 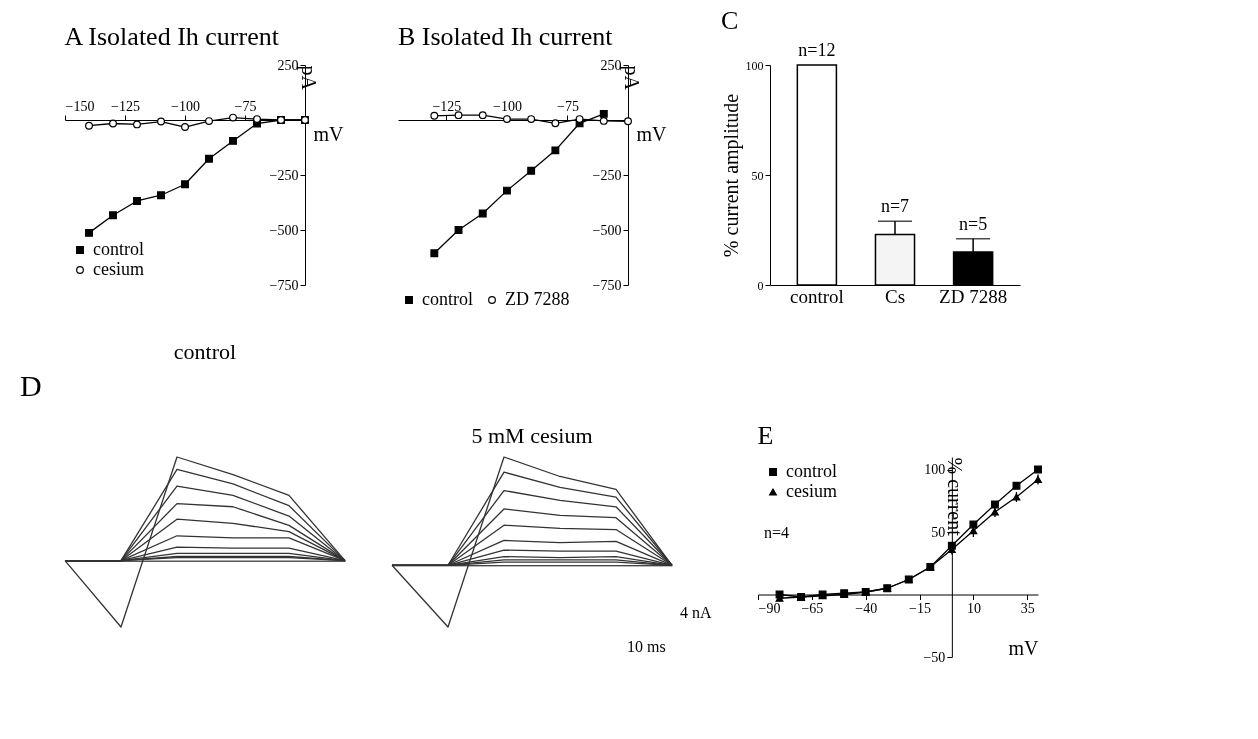 What do you see at coordinates (973, 296) in the screenshot?
I see `x-tick-label: ZD 7288` at bounding box center [973, 296].